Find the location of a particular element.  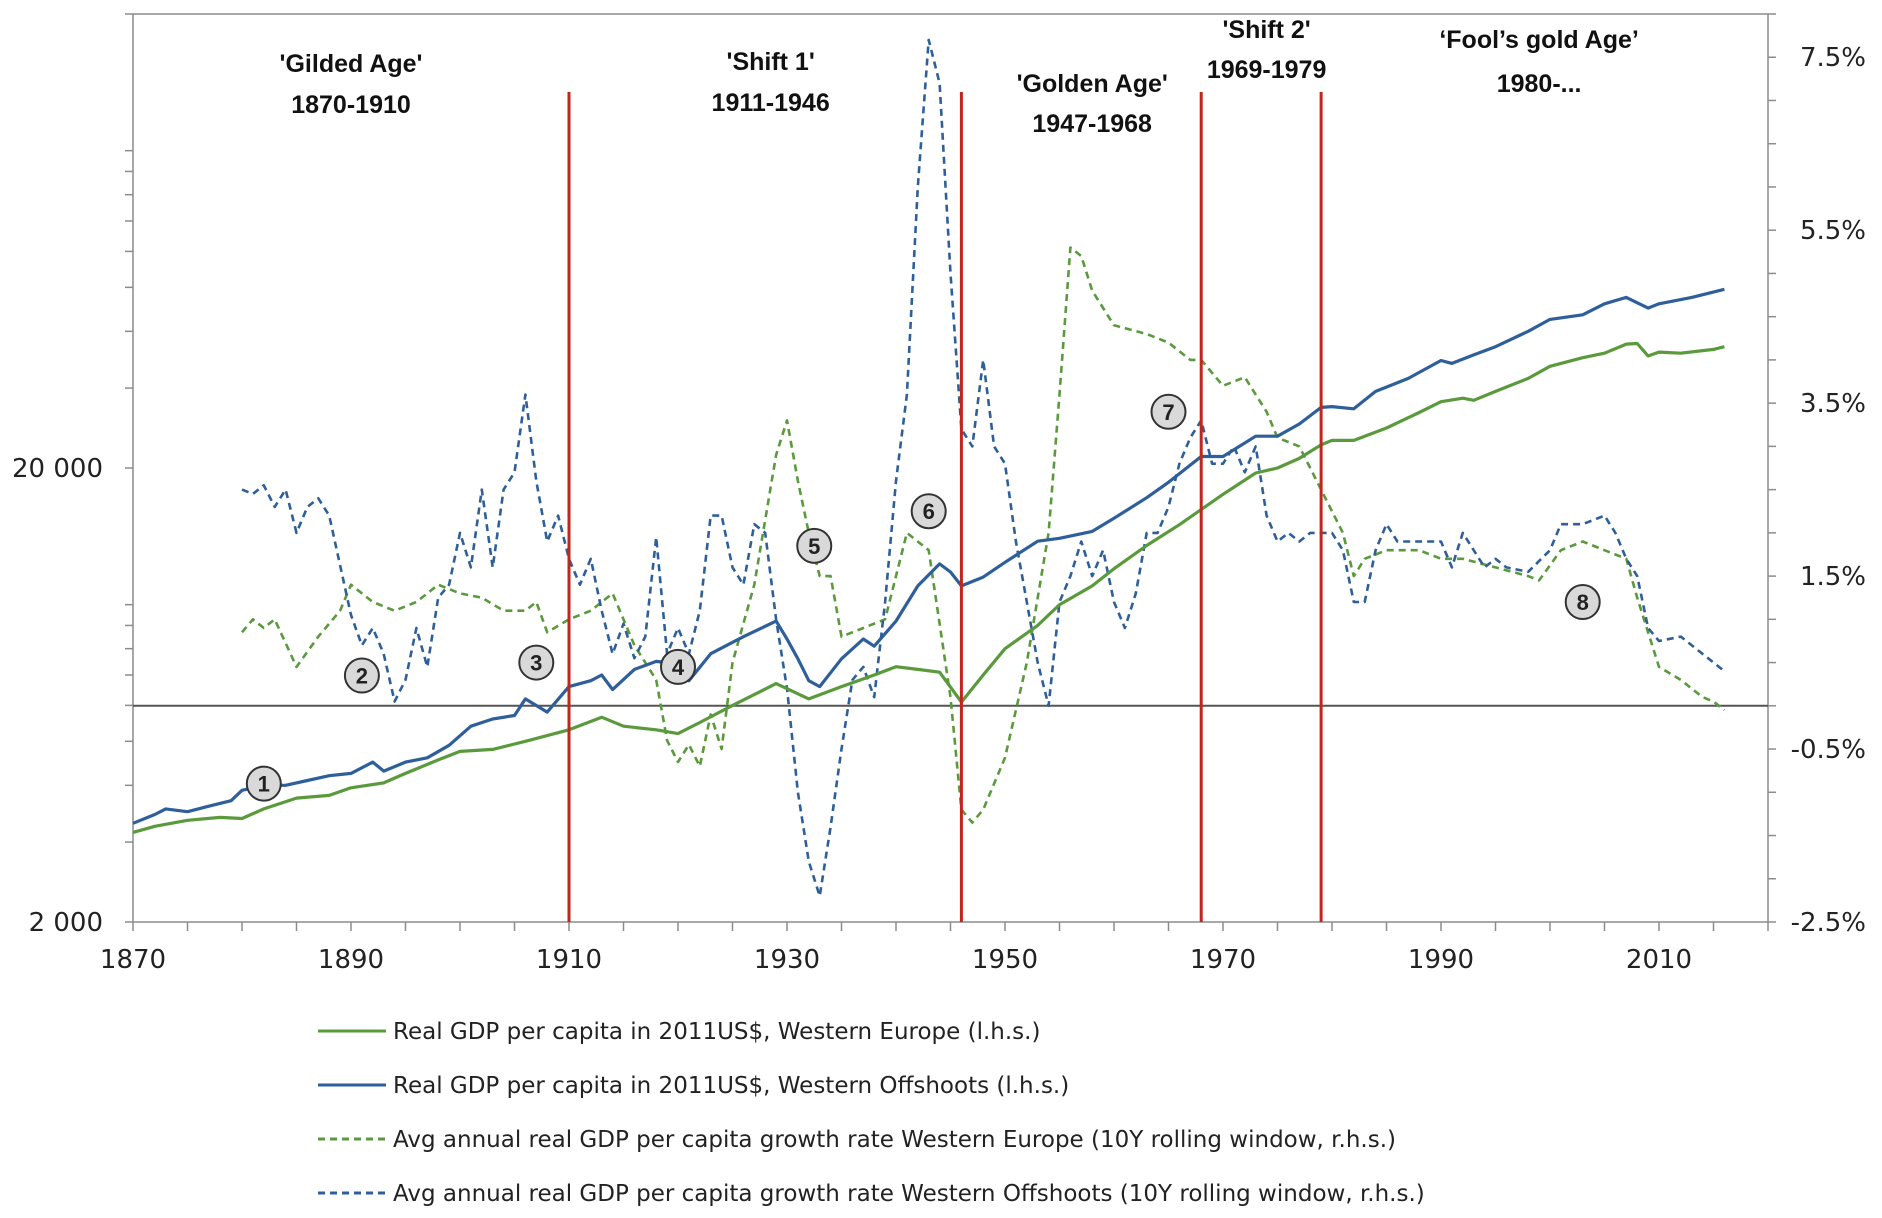

right-axis-tick-label: -2.5% is located at coordinates (1828, 923).